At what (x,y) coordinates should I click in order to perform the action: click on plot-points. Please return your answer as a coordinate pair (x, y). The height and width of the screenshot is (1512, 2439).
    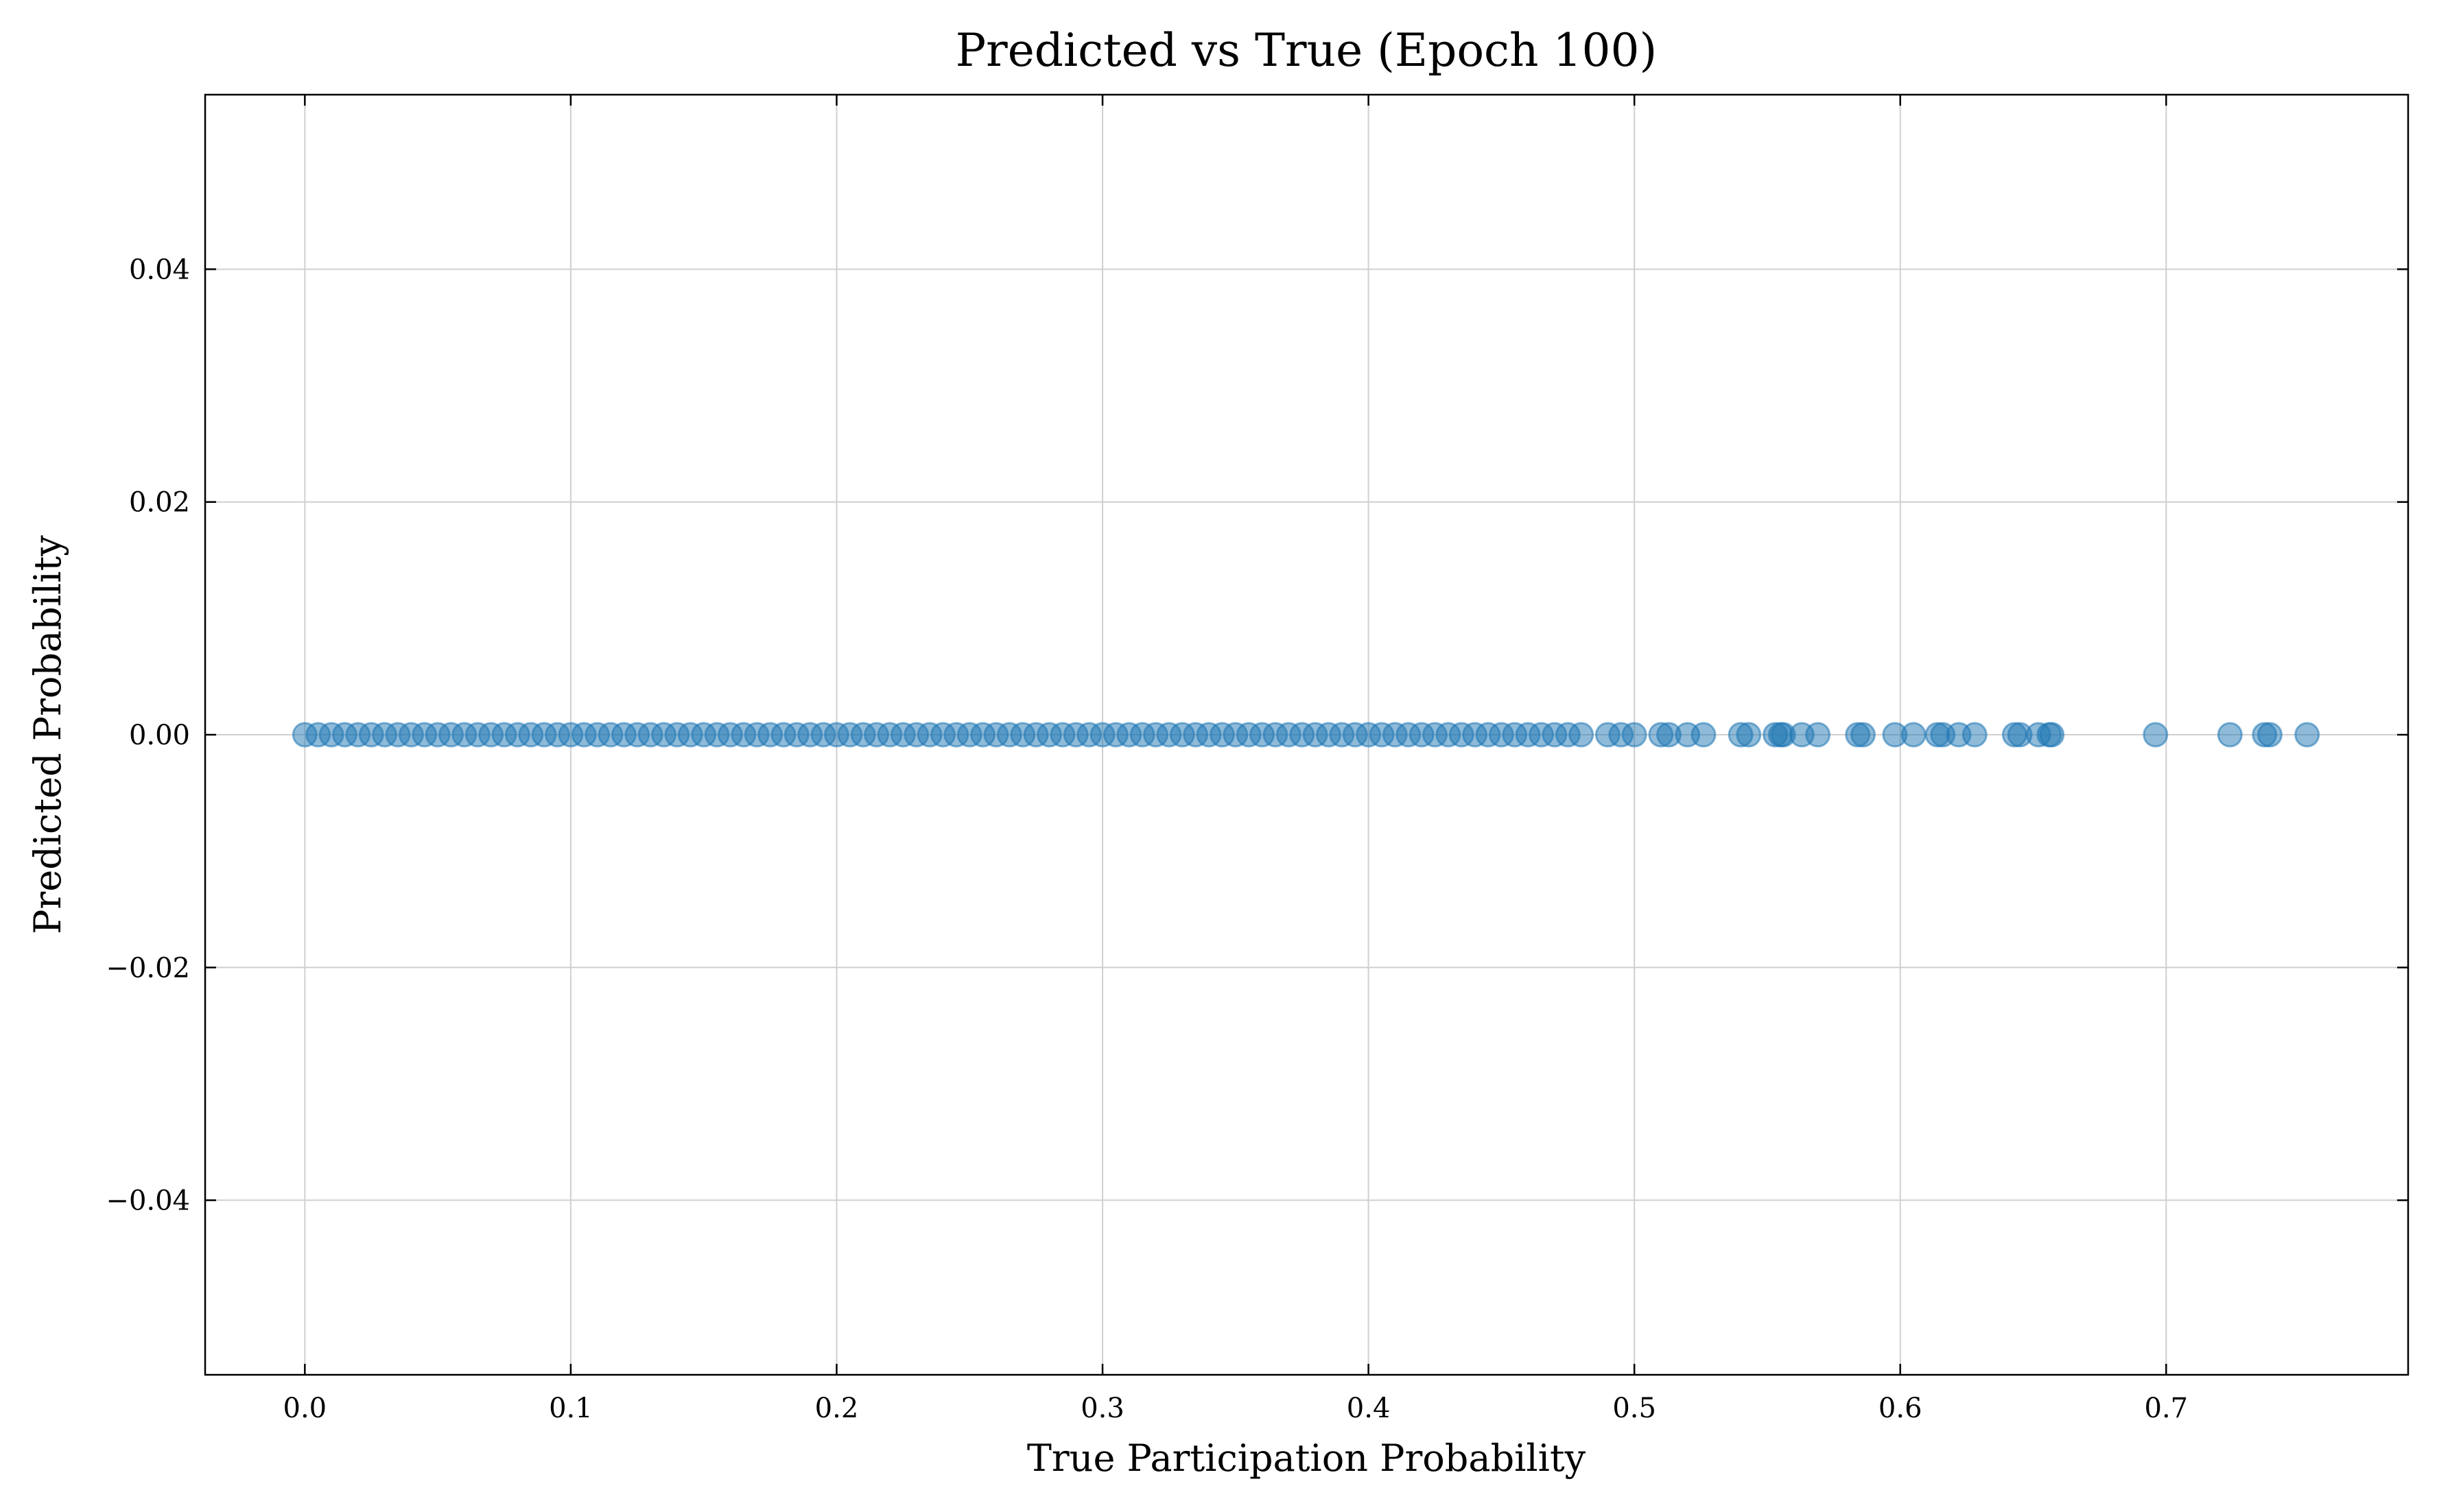
    Looking at the image, I should click on (1306, 735).